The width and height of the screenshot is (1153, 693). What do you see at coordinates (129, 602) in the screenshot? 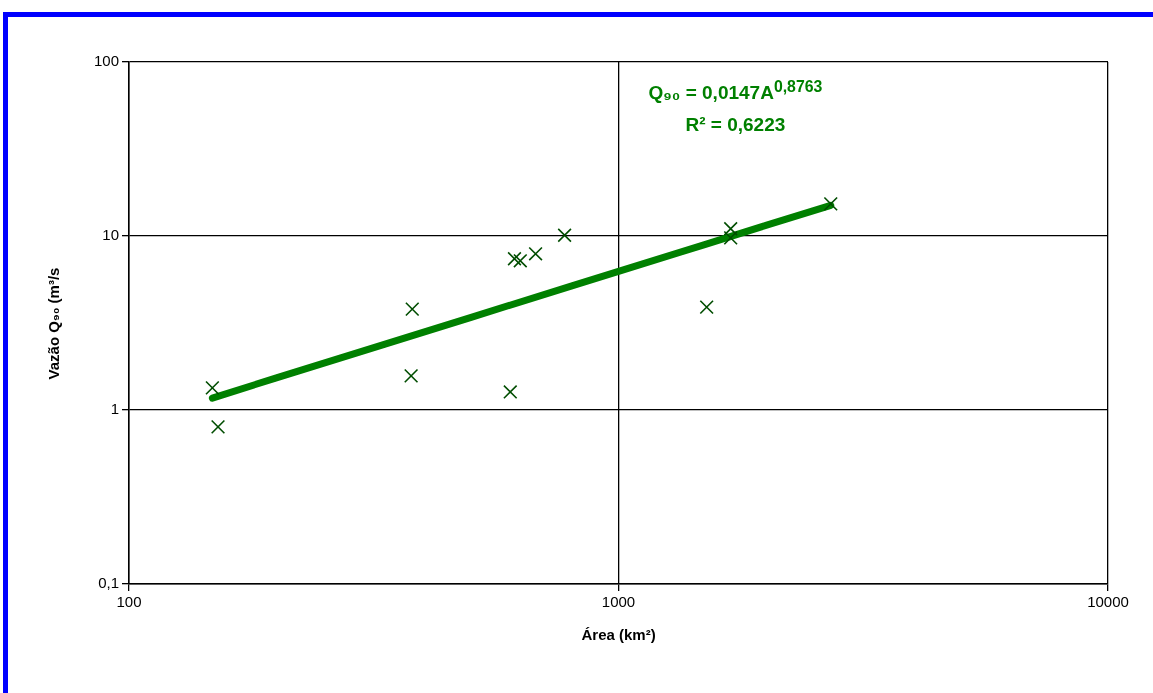
I see `x-tick-label: 100` at bounding box center [129, 602].